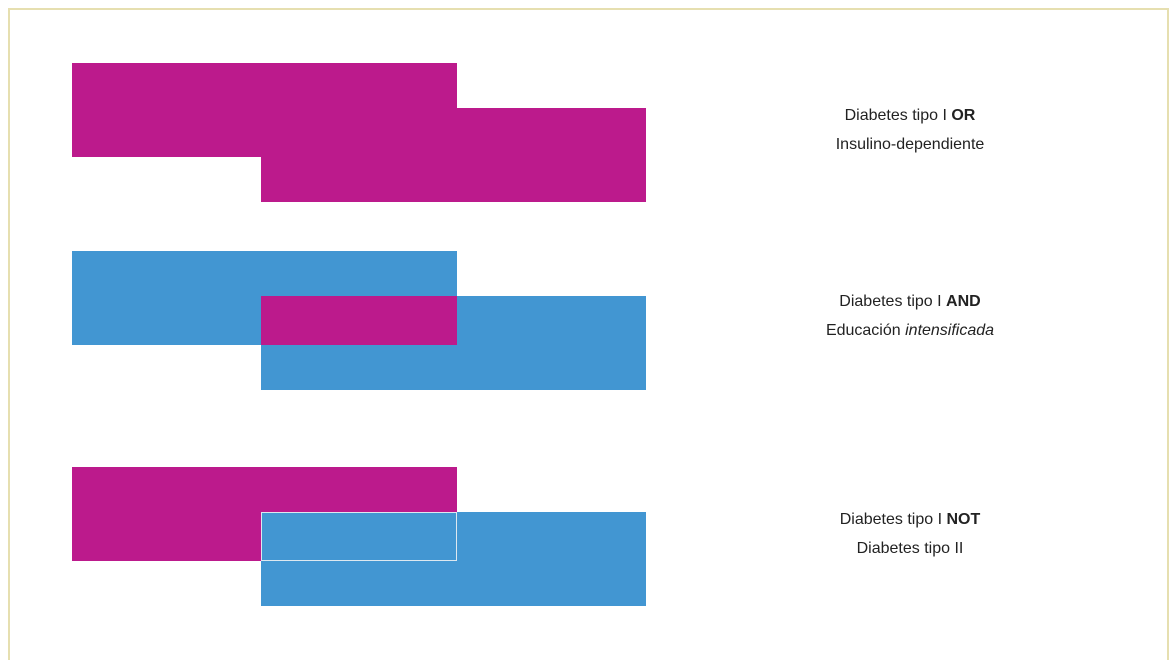  I want to click on or-set-b, so click(453, 155).